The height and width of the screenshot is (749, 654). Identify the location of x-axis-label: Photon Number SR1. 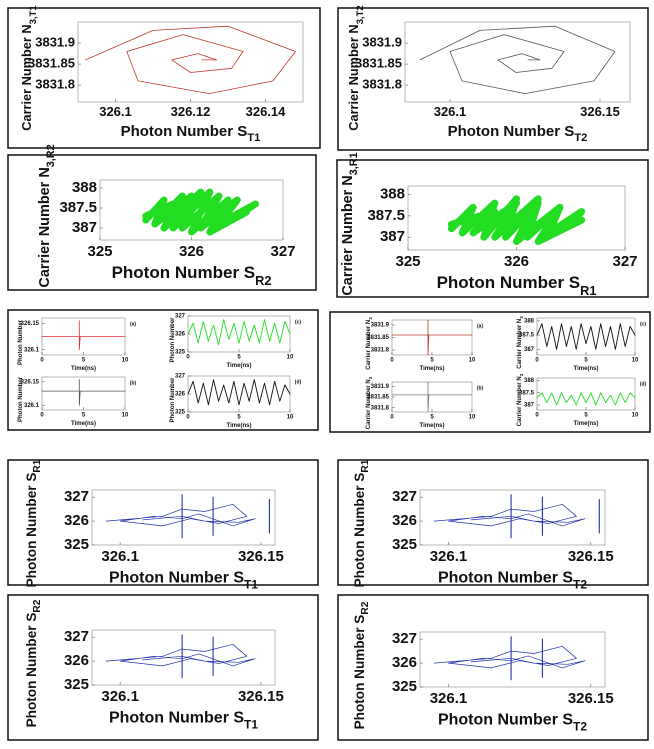
(517, 286).